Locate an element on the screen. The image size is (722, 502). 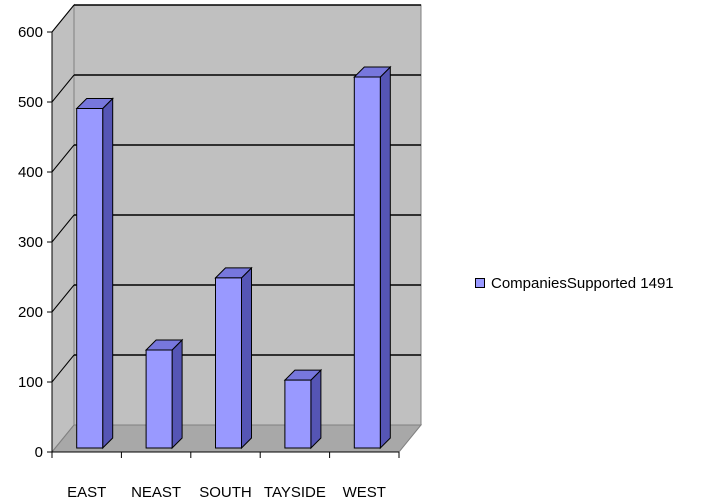
y-tick-label: 0 is located at coordinates (39, 452).